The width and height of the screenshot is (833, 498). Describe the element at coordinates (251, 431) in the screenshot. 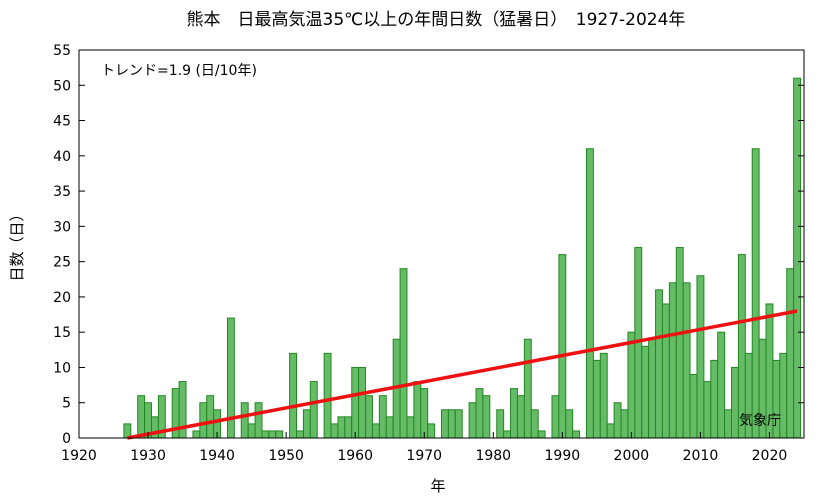

I see `bar-1945` at that location.